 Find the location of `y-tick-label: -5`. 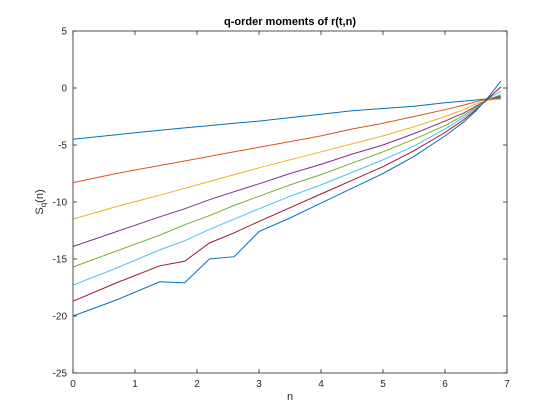

y-tick-label: -5 is located at coordinates (62, 146).